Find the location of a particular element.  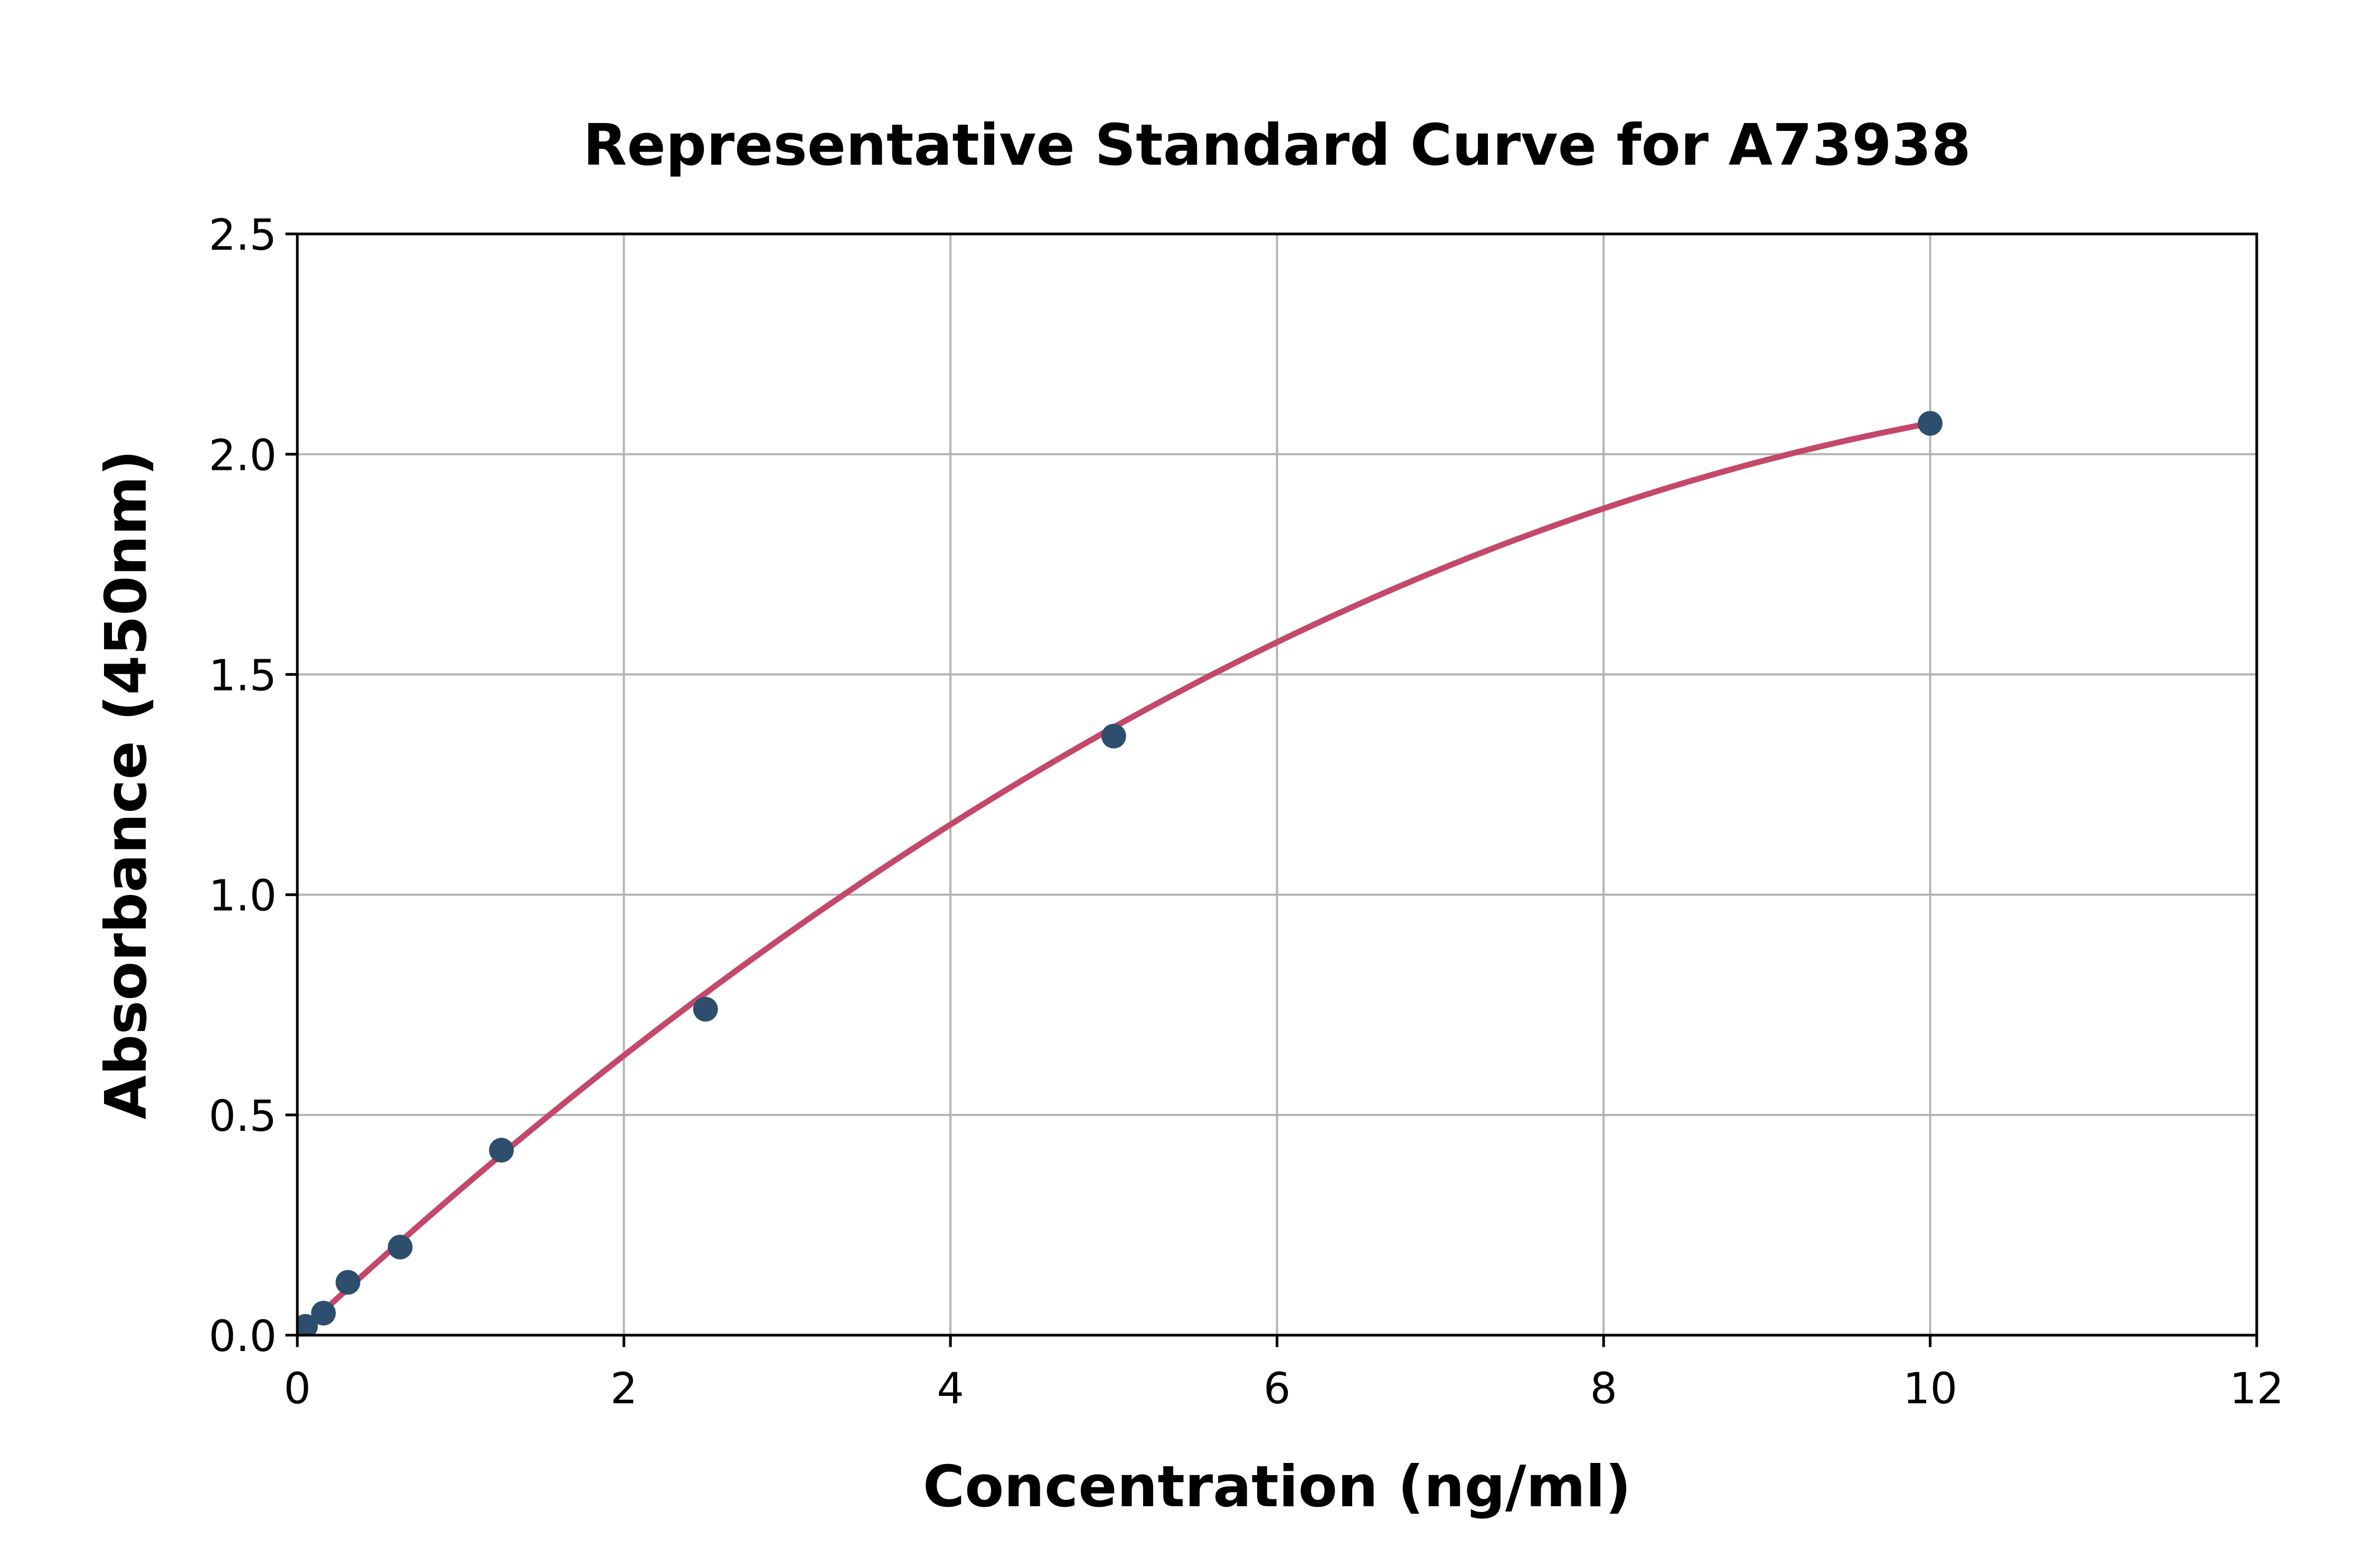

y-axis-label: Absorbance (450nm) is located at coordinates (126, 784).